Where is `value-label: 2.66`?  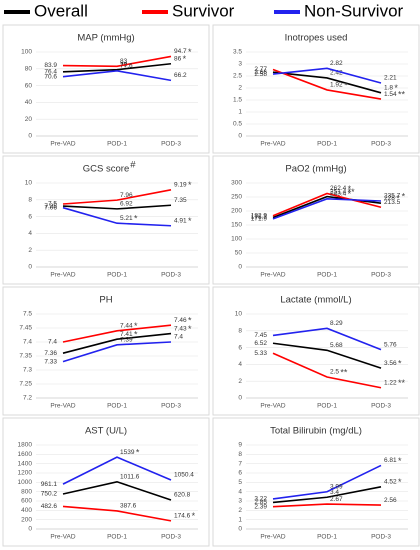
value-label: 2.66 is located at coordinates (260, 72).